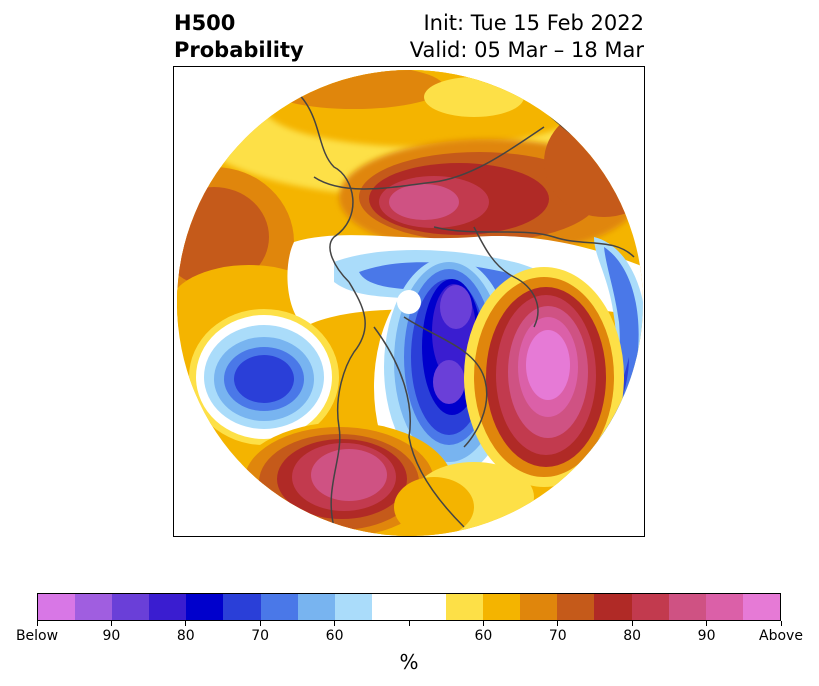 This screenshot has height=686, width=819. What do you see at coordinates (37, 636) in the screenshot?
I see `colorbar-tick-label: Below` at bounding box center [37, 636].